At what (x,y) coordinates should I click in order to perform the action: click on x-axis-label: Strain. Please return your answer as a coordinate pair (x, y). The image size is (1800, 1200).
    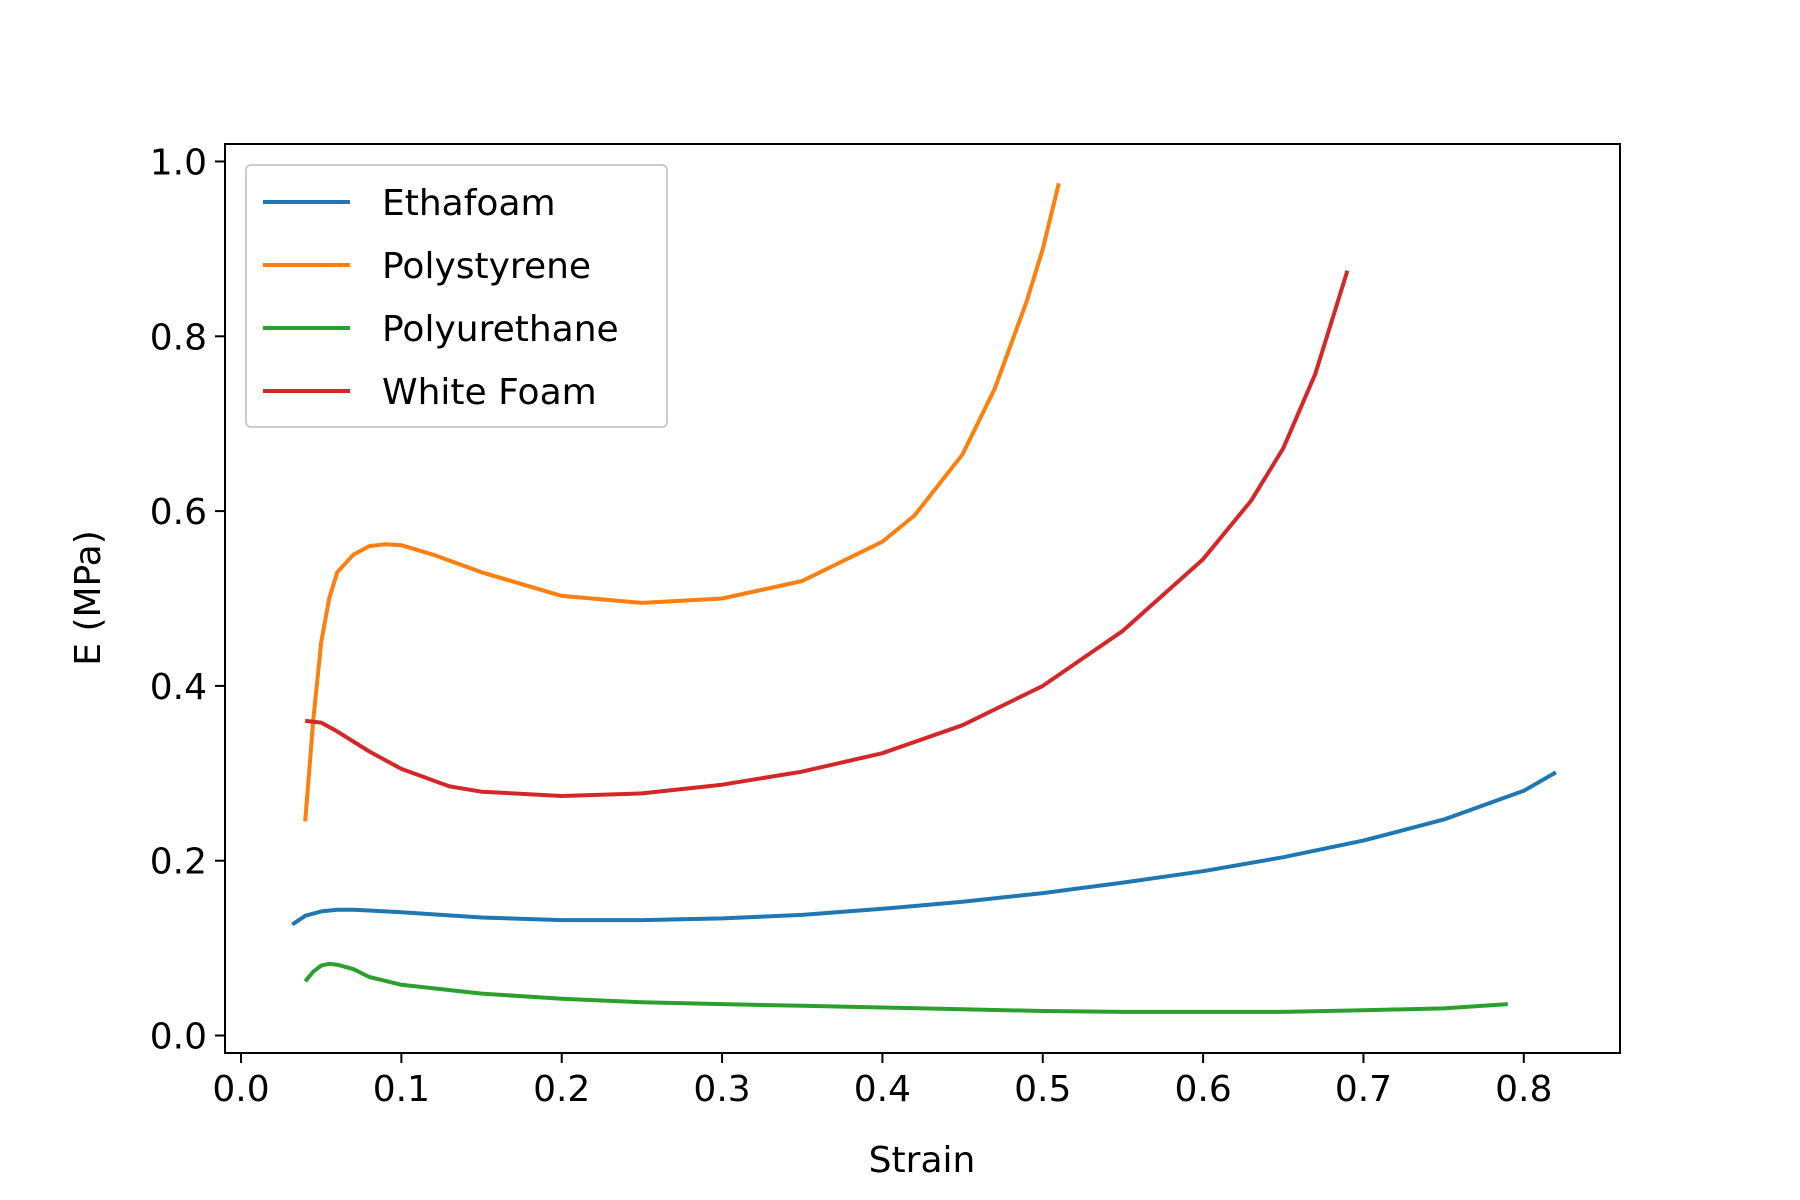
    Looking at the image, I should click on (922, 1160).